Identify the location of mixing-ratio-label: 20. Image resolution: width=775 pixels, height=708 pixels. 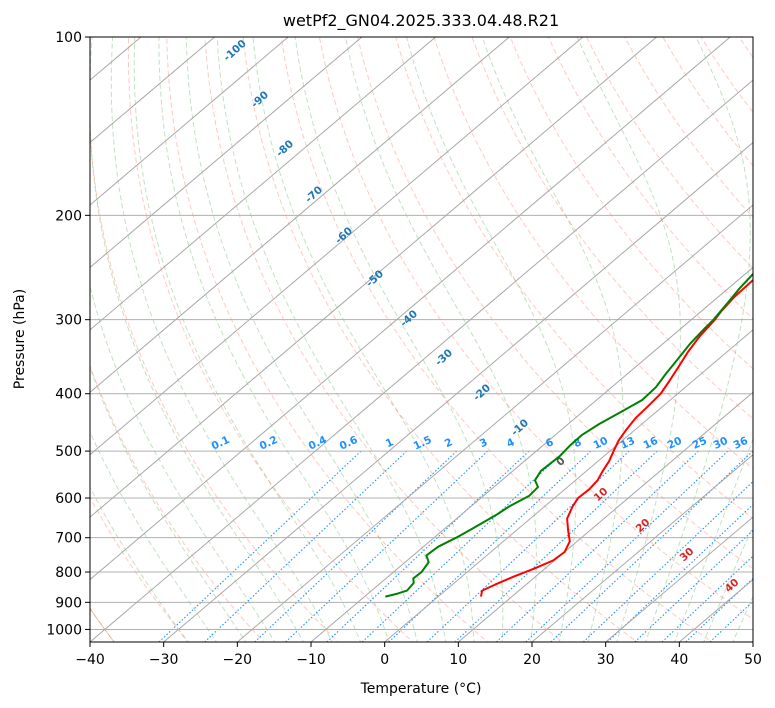
(675, 443).